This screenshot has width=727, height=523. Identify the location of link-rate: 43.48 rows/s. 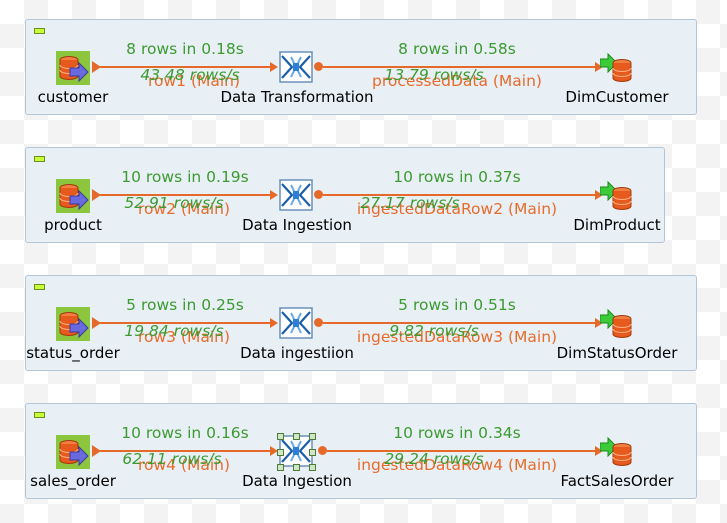
(190, 75).